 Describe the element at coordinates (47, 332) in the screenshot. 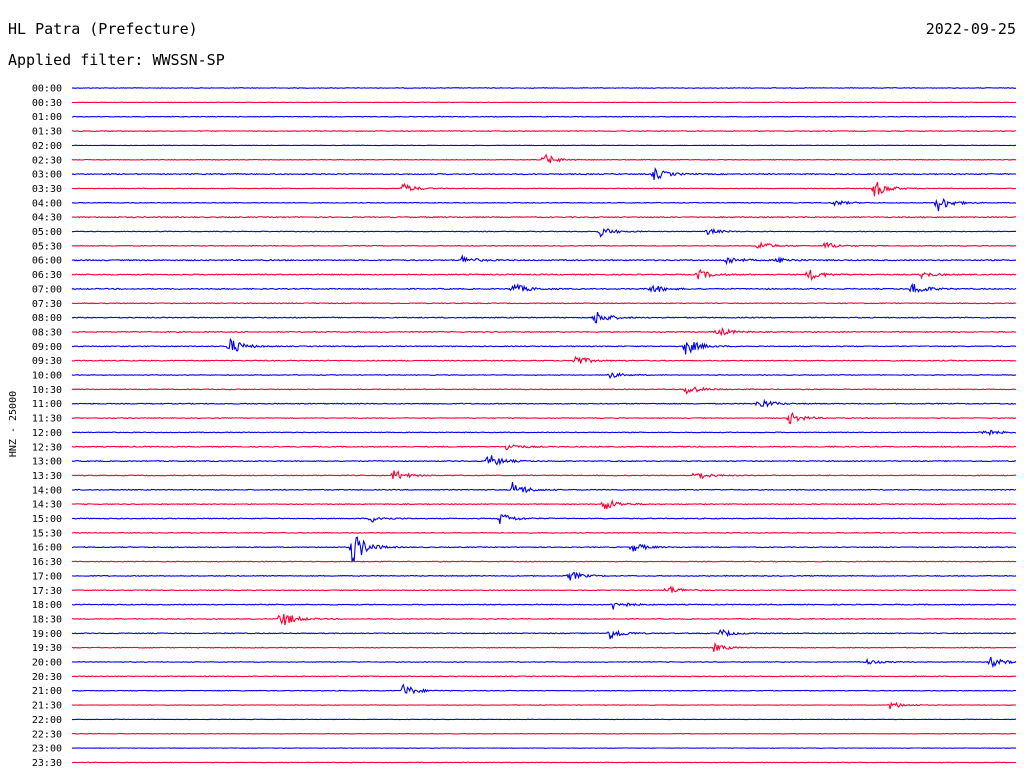

I see `row-time-label: 08:30` at that location.